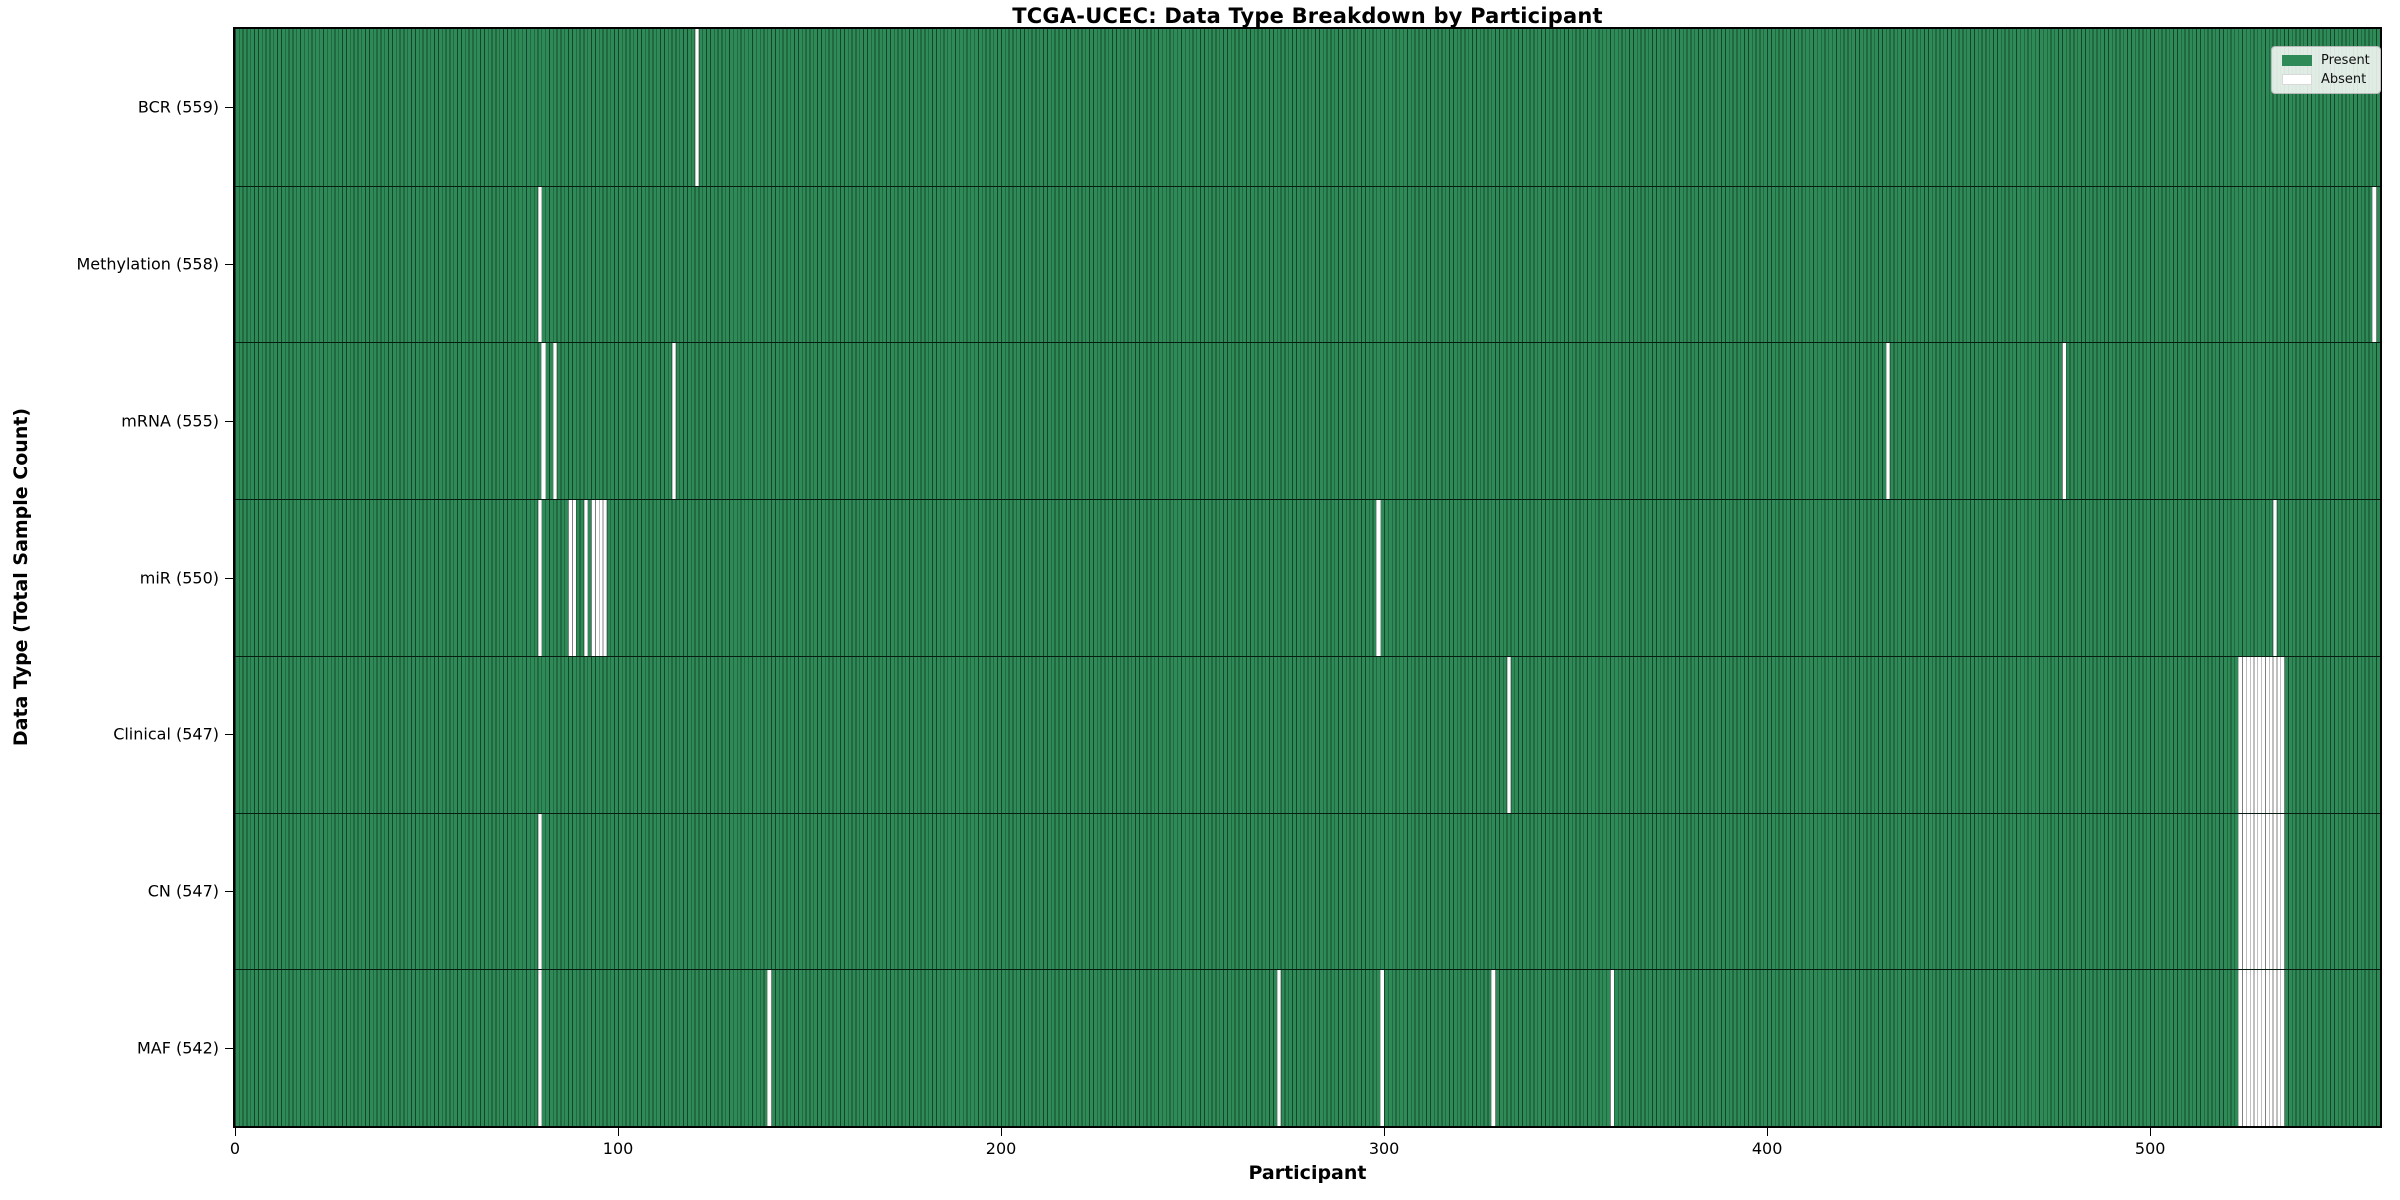  I want to click on y-tick-label: BCR (559), so click(178, 107).